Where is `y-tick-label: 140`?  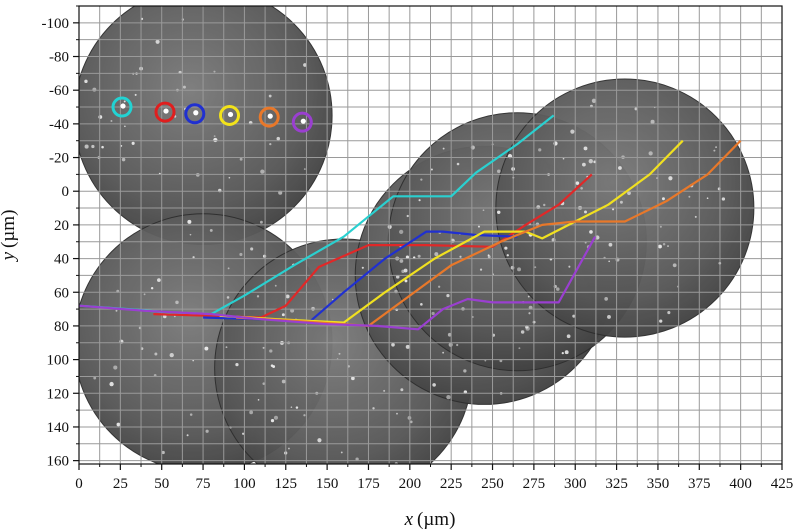 y-tick-label: 140 is located at coordinates (58, 428).